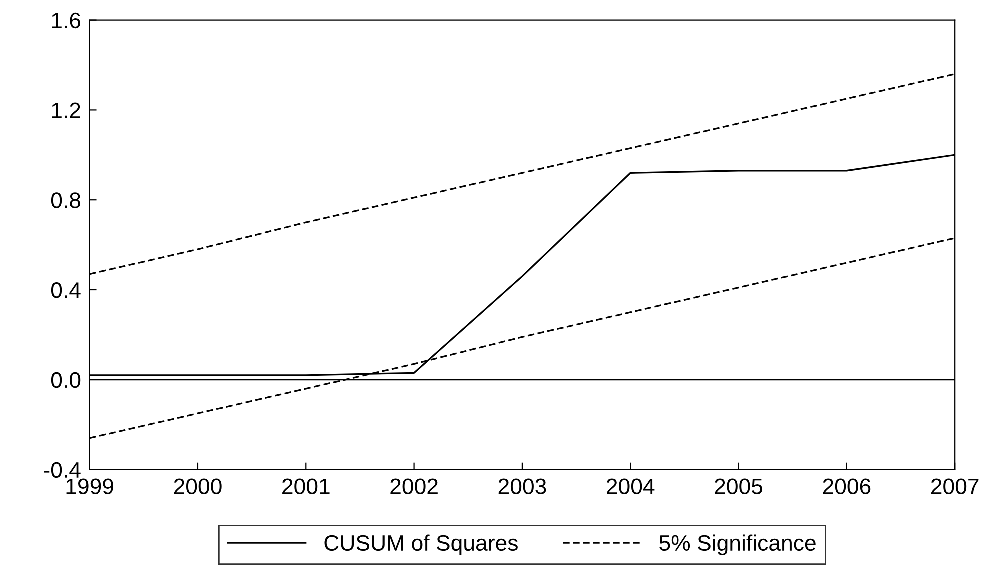 The width and height of the screenshot is (998, 580). Describe the element at coordinates (66, 200) in the screenshot. I see `y-tick-label: 0.8` at that location.